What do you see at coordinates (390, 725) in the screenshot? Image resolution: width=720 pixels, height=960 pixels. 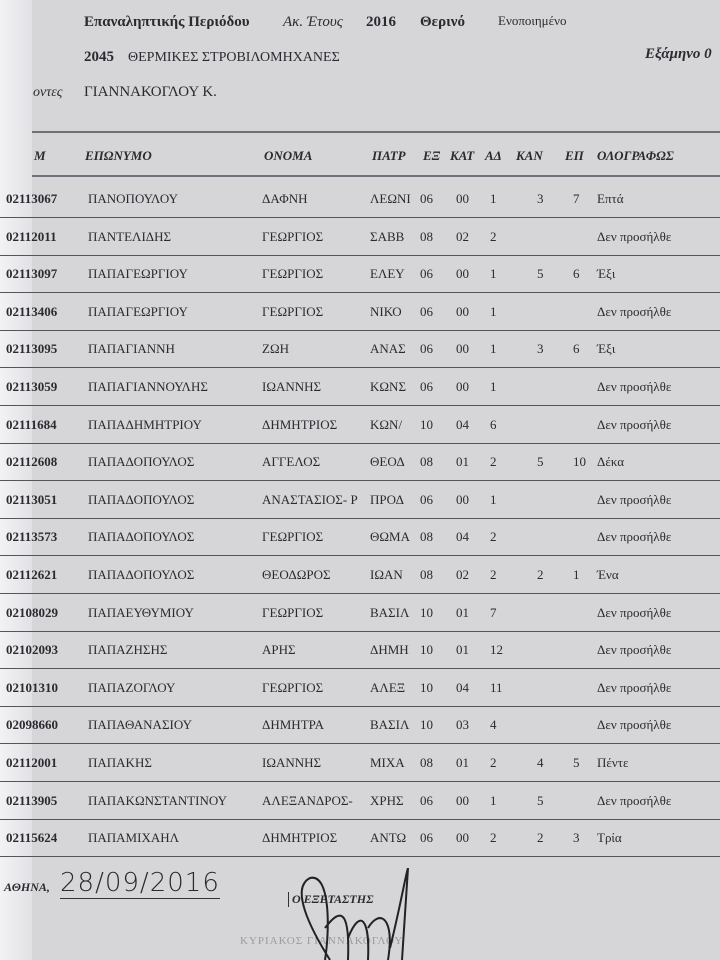 I see `cell-father: ΒΑΣΙΛ` at bounding box center [390, 725].